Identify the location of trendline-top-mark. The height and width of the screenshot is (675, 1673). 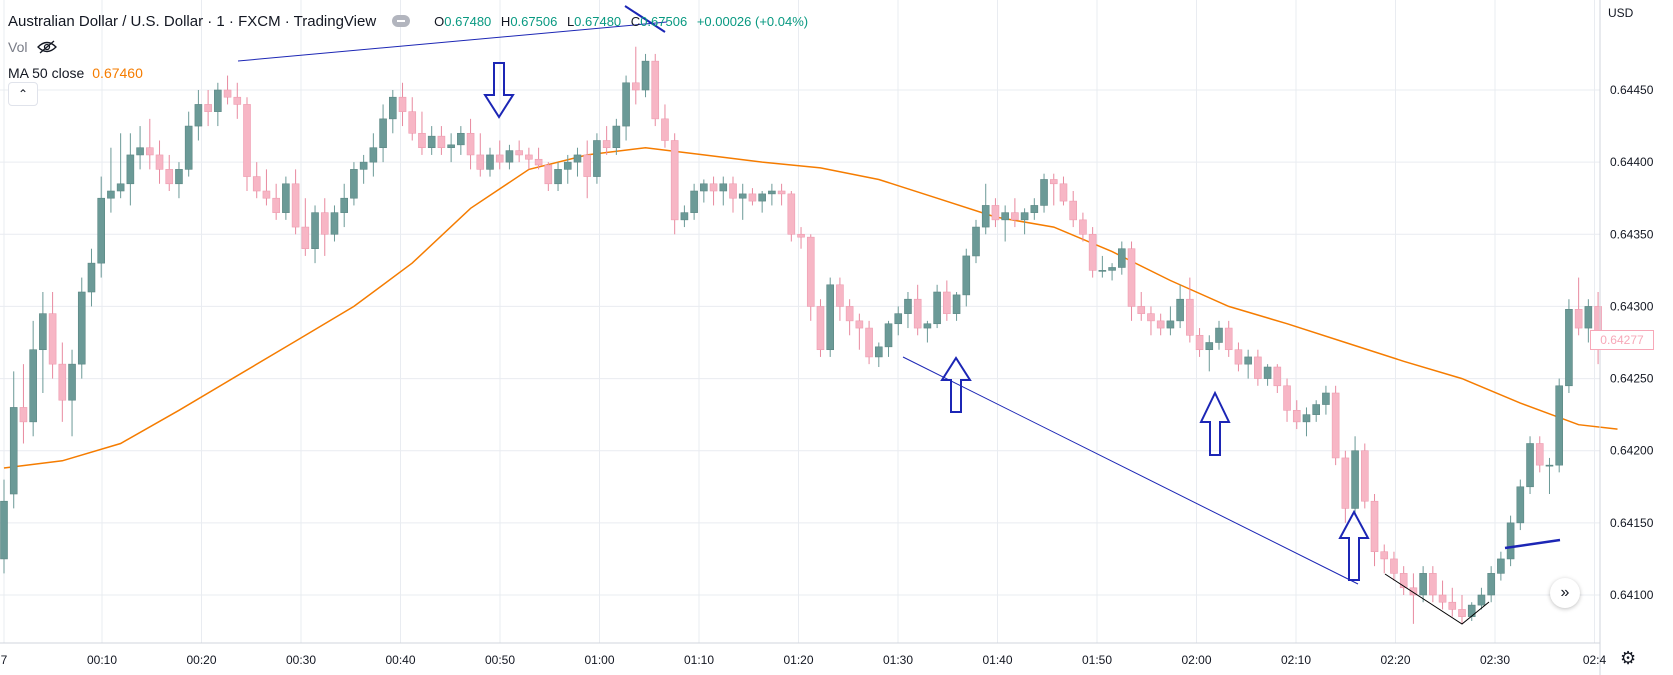
(645, 19).